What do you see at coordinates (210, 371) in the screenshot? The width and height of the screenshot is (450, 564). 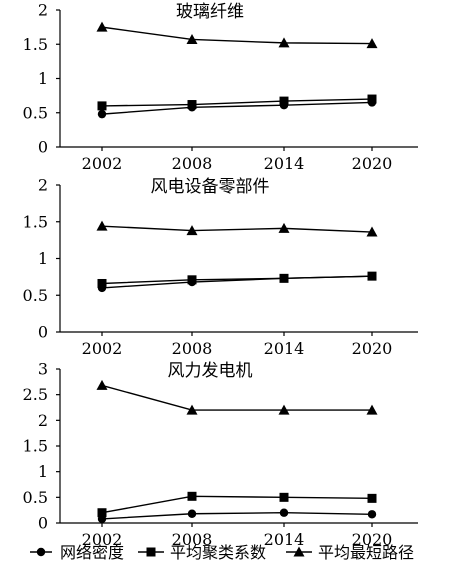 I see `panel-title: 风力发电机` at bounding box center [210, 371].